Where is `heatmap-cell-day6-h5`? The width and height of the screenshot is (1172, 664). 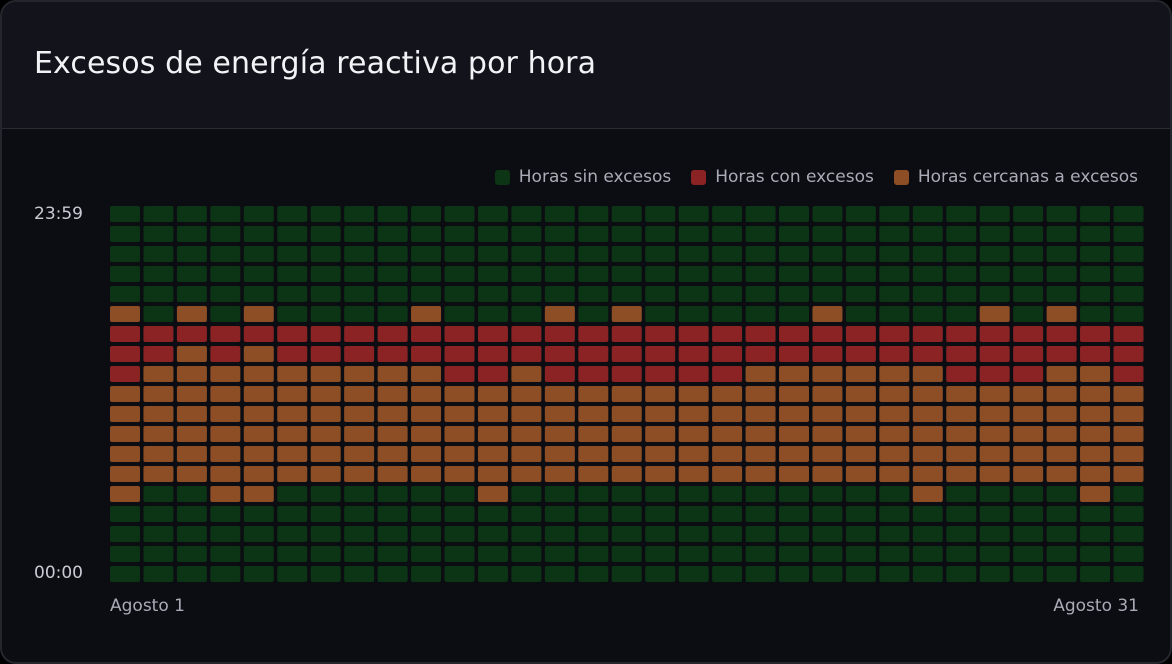
heatmap-cell-day6-h5 is located at coordinates (292, 474).